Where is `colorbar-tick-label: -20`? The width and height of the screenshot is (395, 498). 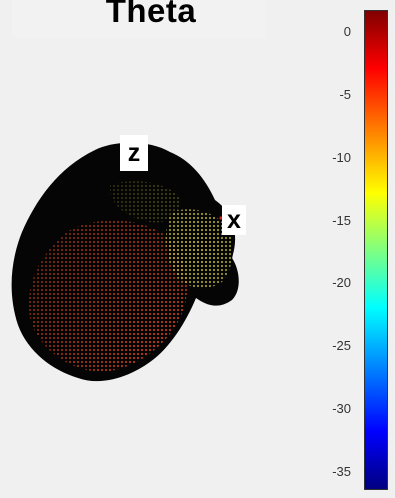 colorbar-tick-label: -20 is located at coordinates (341, 283).